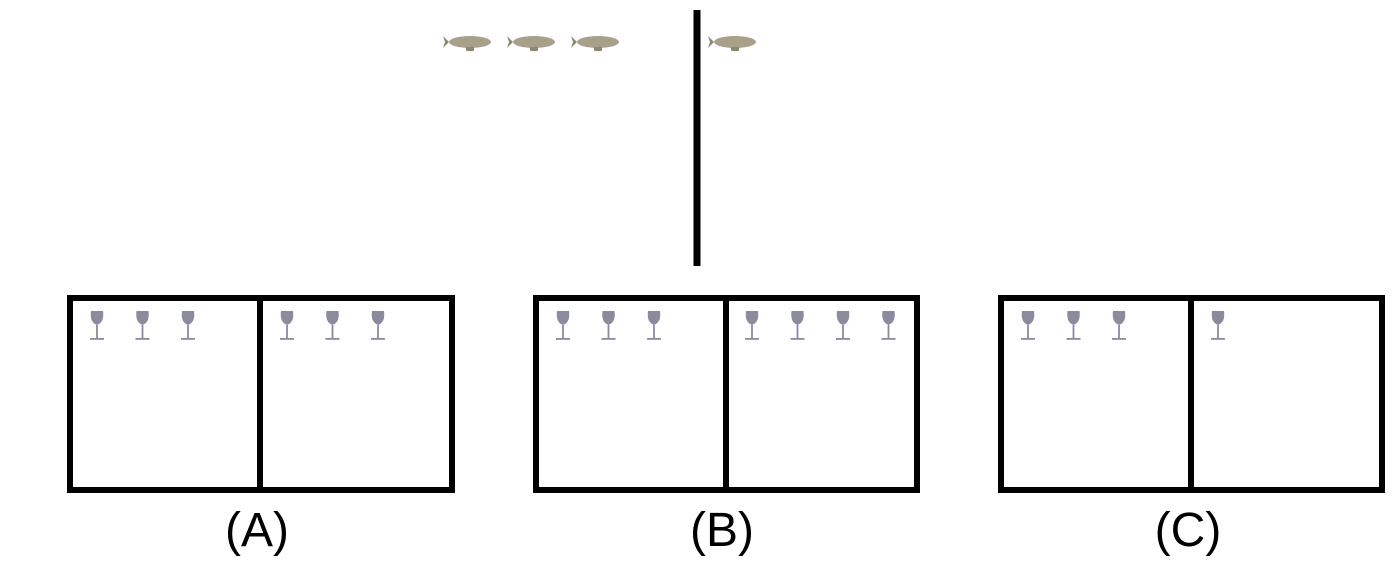 This screenshot has width=1395, height=574. I want to click on option-c-right-glass-group, so click(1218, 325).